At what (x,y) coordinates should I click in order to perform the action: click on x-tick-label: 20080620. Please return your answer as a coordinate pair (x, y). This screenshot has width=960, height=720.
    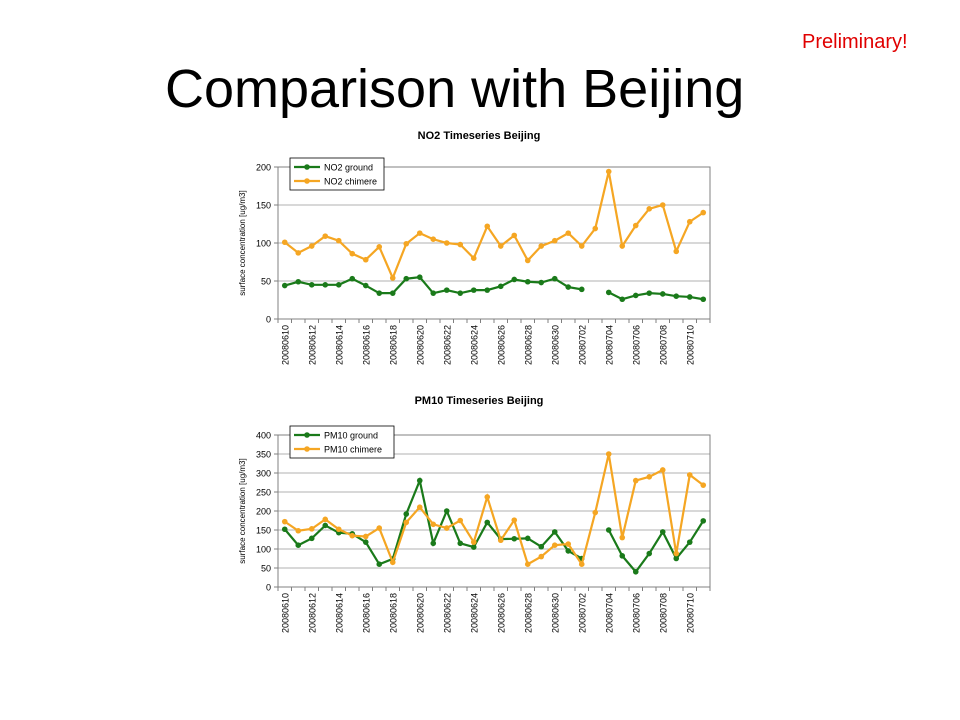
    Looking at the image, I should click on (420, 613).